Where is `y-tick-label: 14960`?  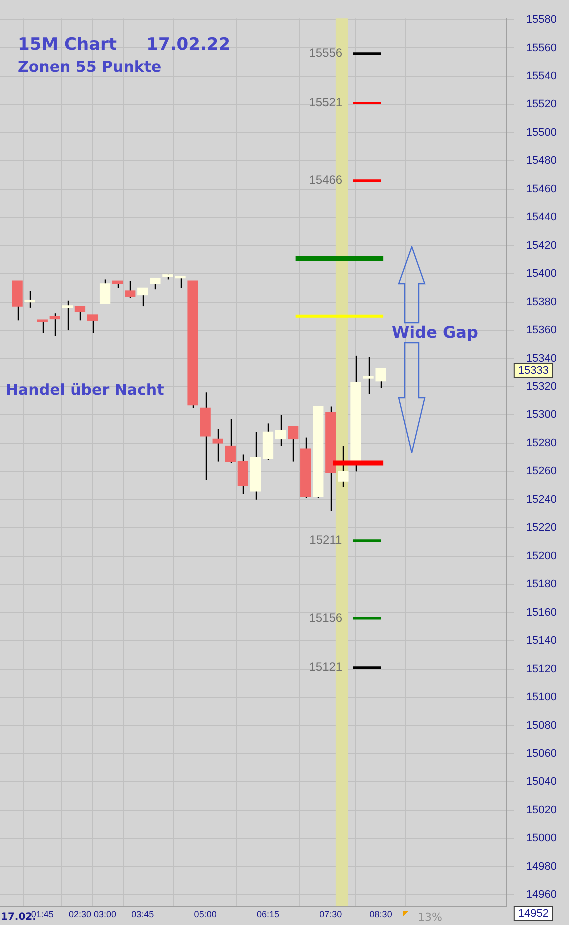 y-tick-label: 14960 is located at coordinates (542, 895).